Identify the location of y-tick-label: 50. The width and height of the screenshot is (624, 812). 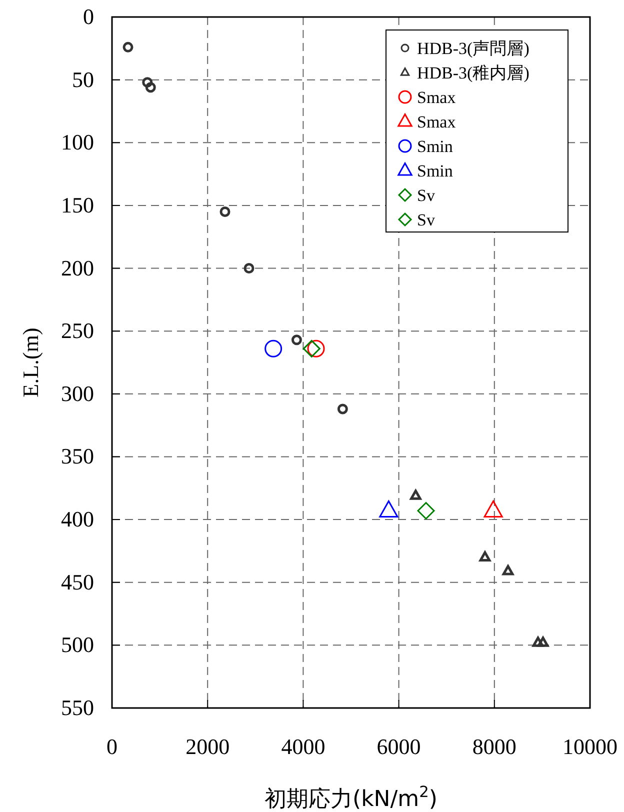
(83, 79).